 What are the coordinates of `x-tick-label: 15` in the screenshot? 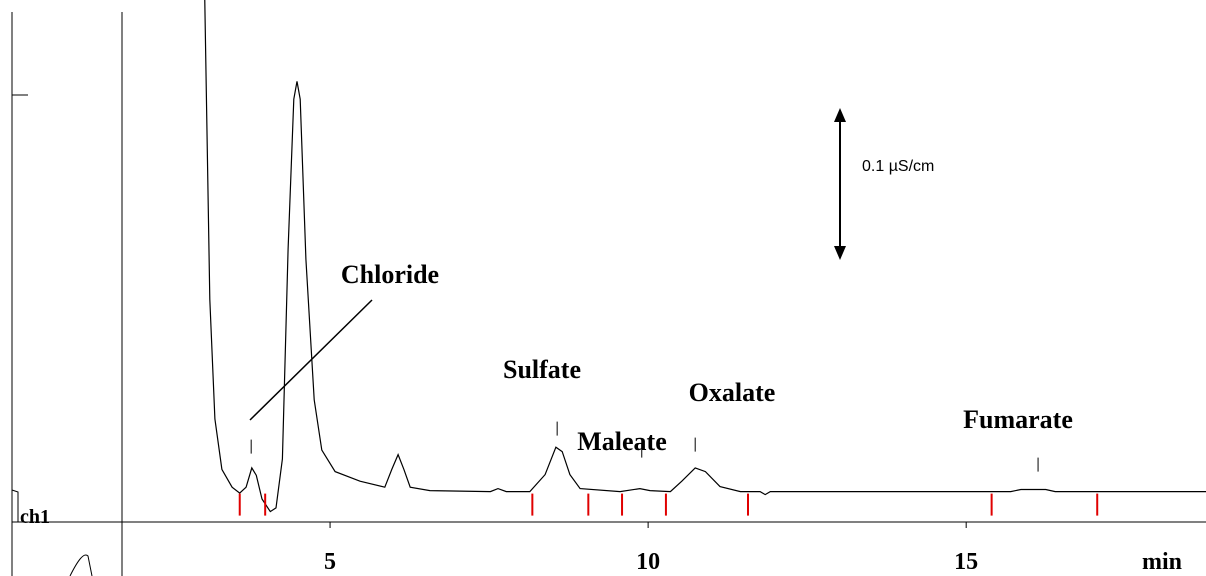 It's located at (966, 562).